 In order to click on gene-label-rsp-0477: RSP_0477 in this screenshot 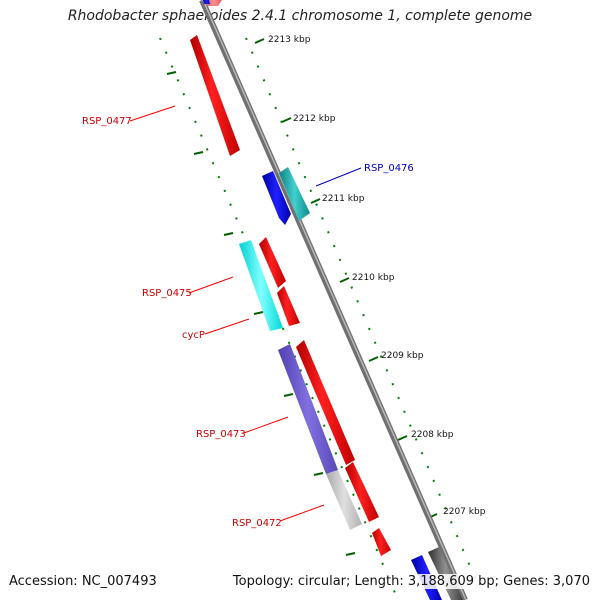, I will do `click(107, 121)`.